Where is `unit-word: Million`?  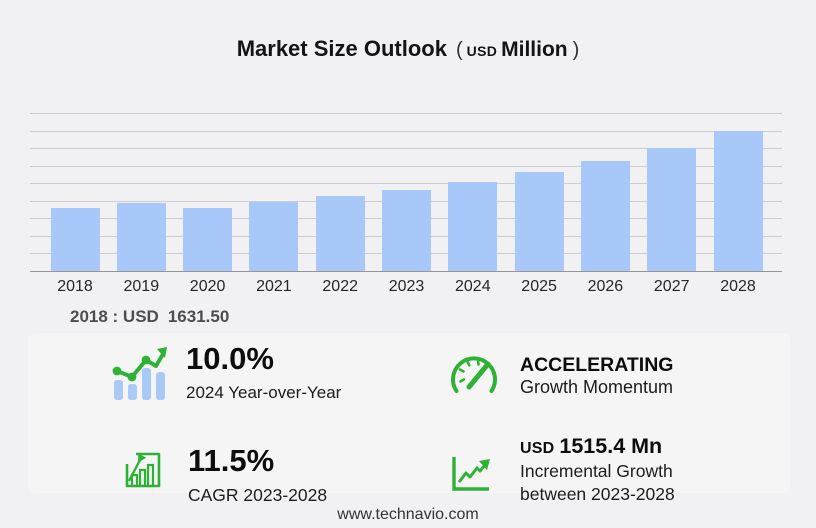
unit-word: Million is located at coordinates (534, 49).